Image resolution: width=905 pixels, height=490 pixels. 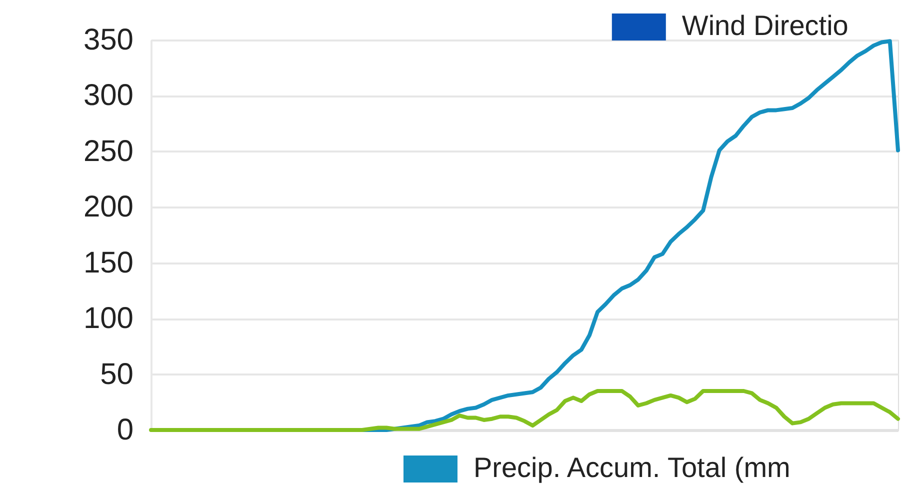 I want to click on y-tick-label: 200, so click(x=108, y=207).